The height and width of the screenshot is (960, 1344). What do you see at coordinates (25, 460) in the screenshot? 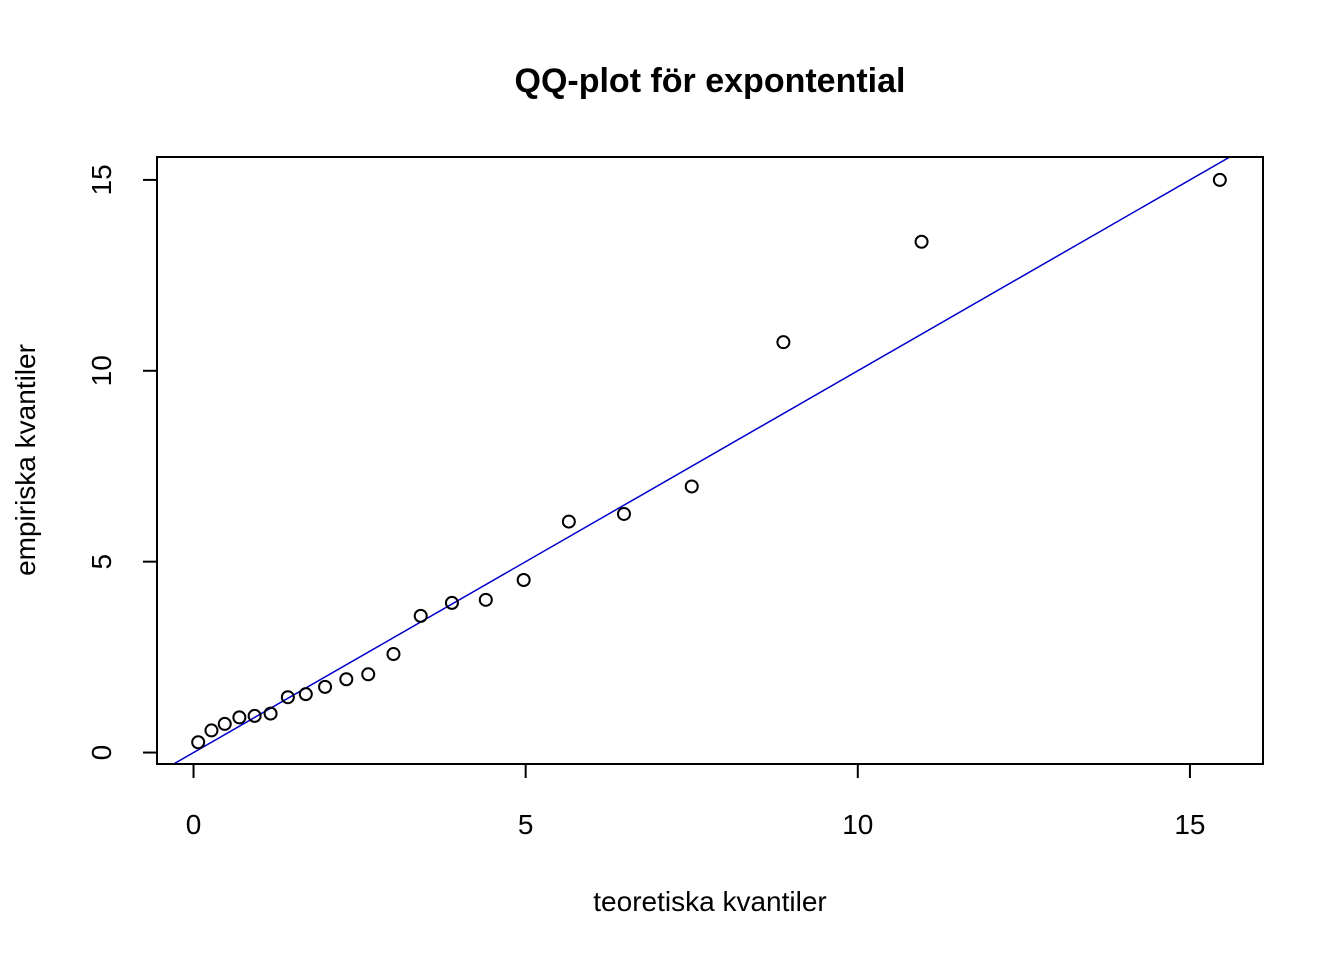
I see `y-axis-label: empiriska kvantiler` at bounding box center [25, 460].